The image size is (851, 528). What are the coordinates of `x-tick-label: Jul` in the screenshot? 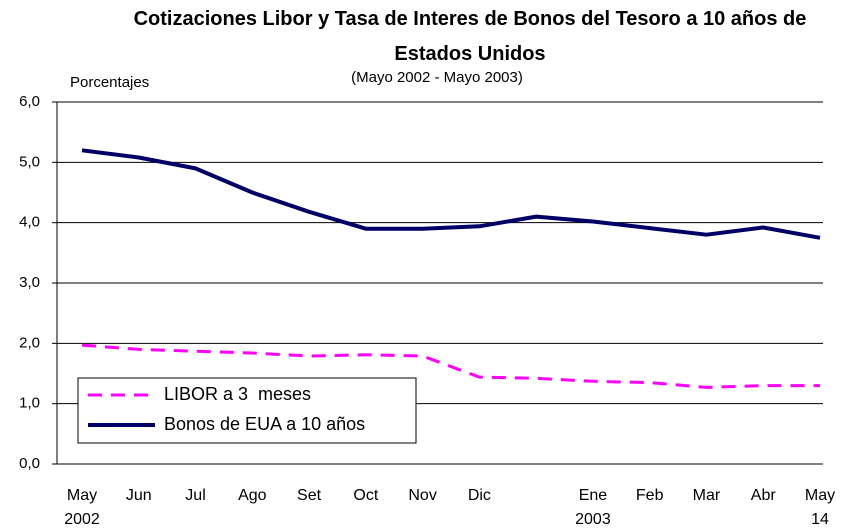 It's located at (195, 495).